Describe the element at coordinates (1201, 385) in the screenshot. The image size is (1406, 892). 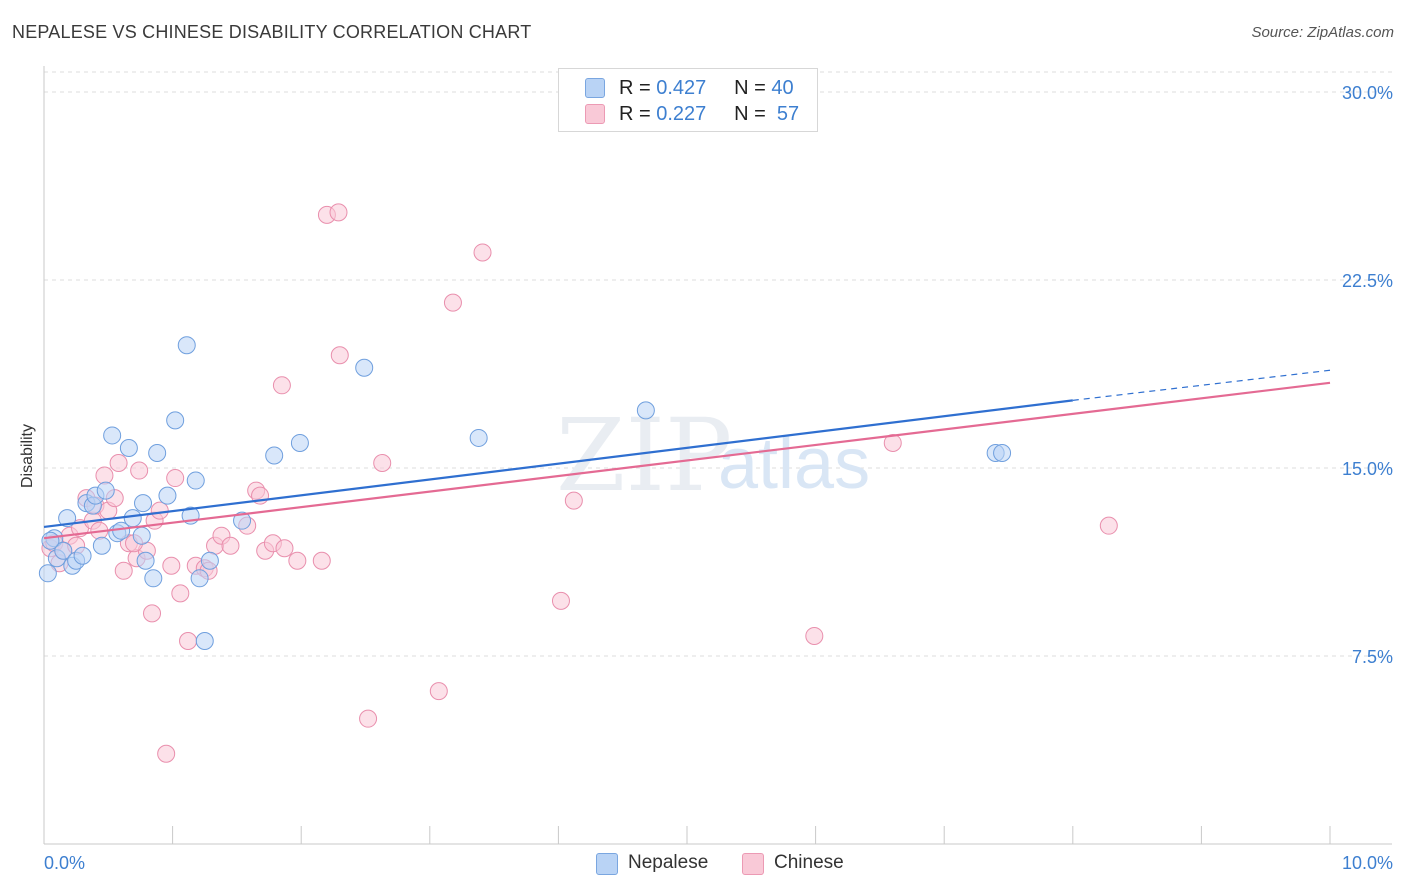
I see `nepalese-trend-extension` at that location.